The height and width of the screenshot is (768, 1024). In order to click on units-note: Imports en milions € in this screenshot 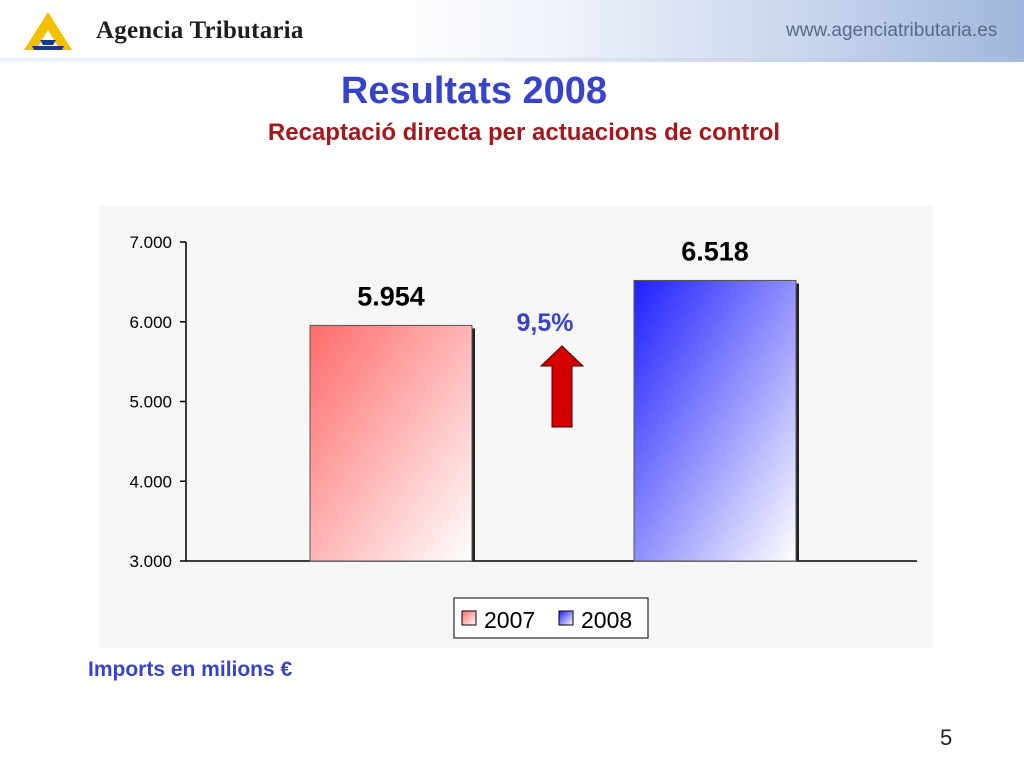, I will do `click(190, 669)`.